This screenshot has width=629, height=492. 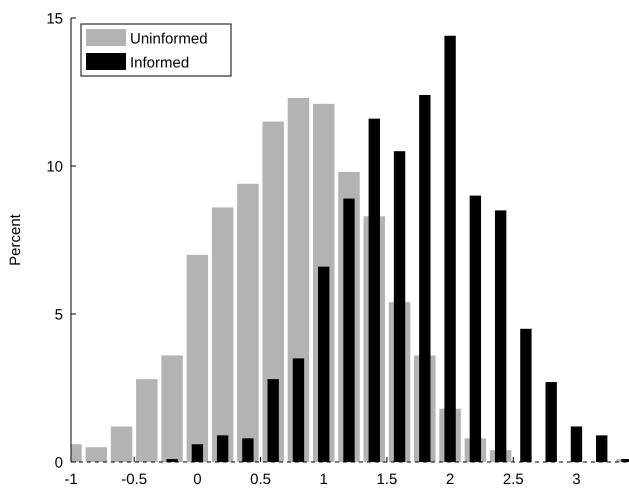 What do you see at coordinates (160, 63) in the screenshot?
I see `legend-label: Informed` at bounding box center [160, 63].